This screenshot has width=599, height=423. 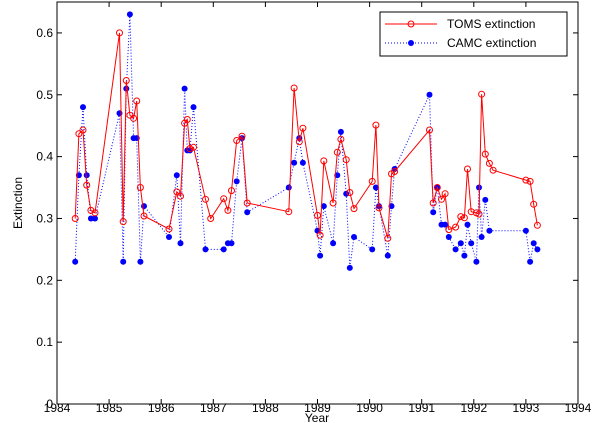 I want to click on x-tick-label: 1991, so click(x=421, y=408).